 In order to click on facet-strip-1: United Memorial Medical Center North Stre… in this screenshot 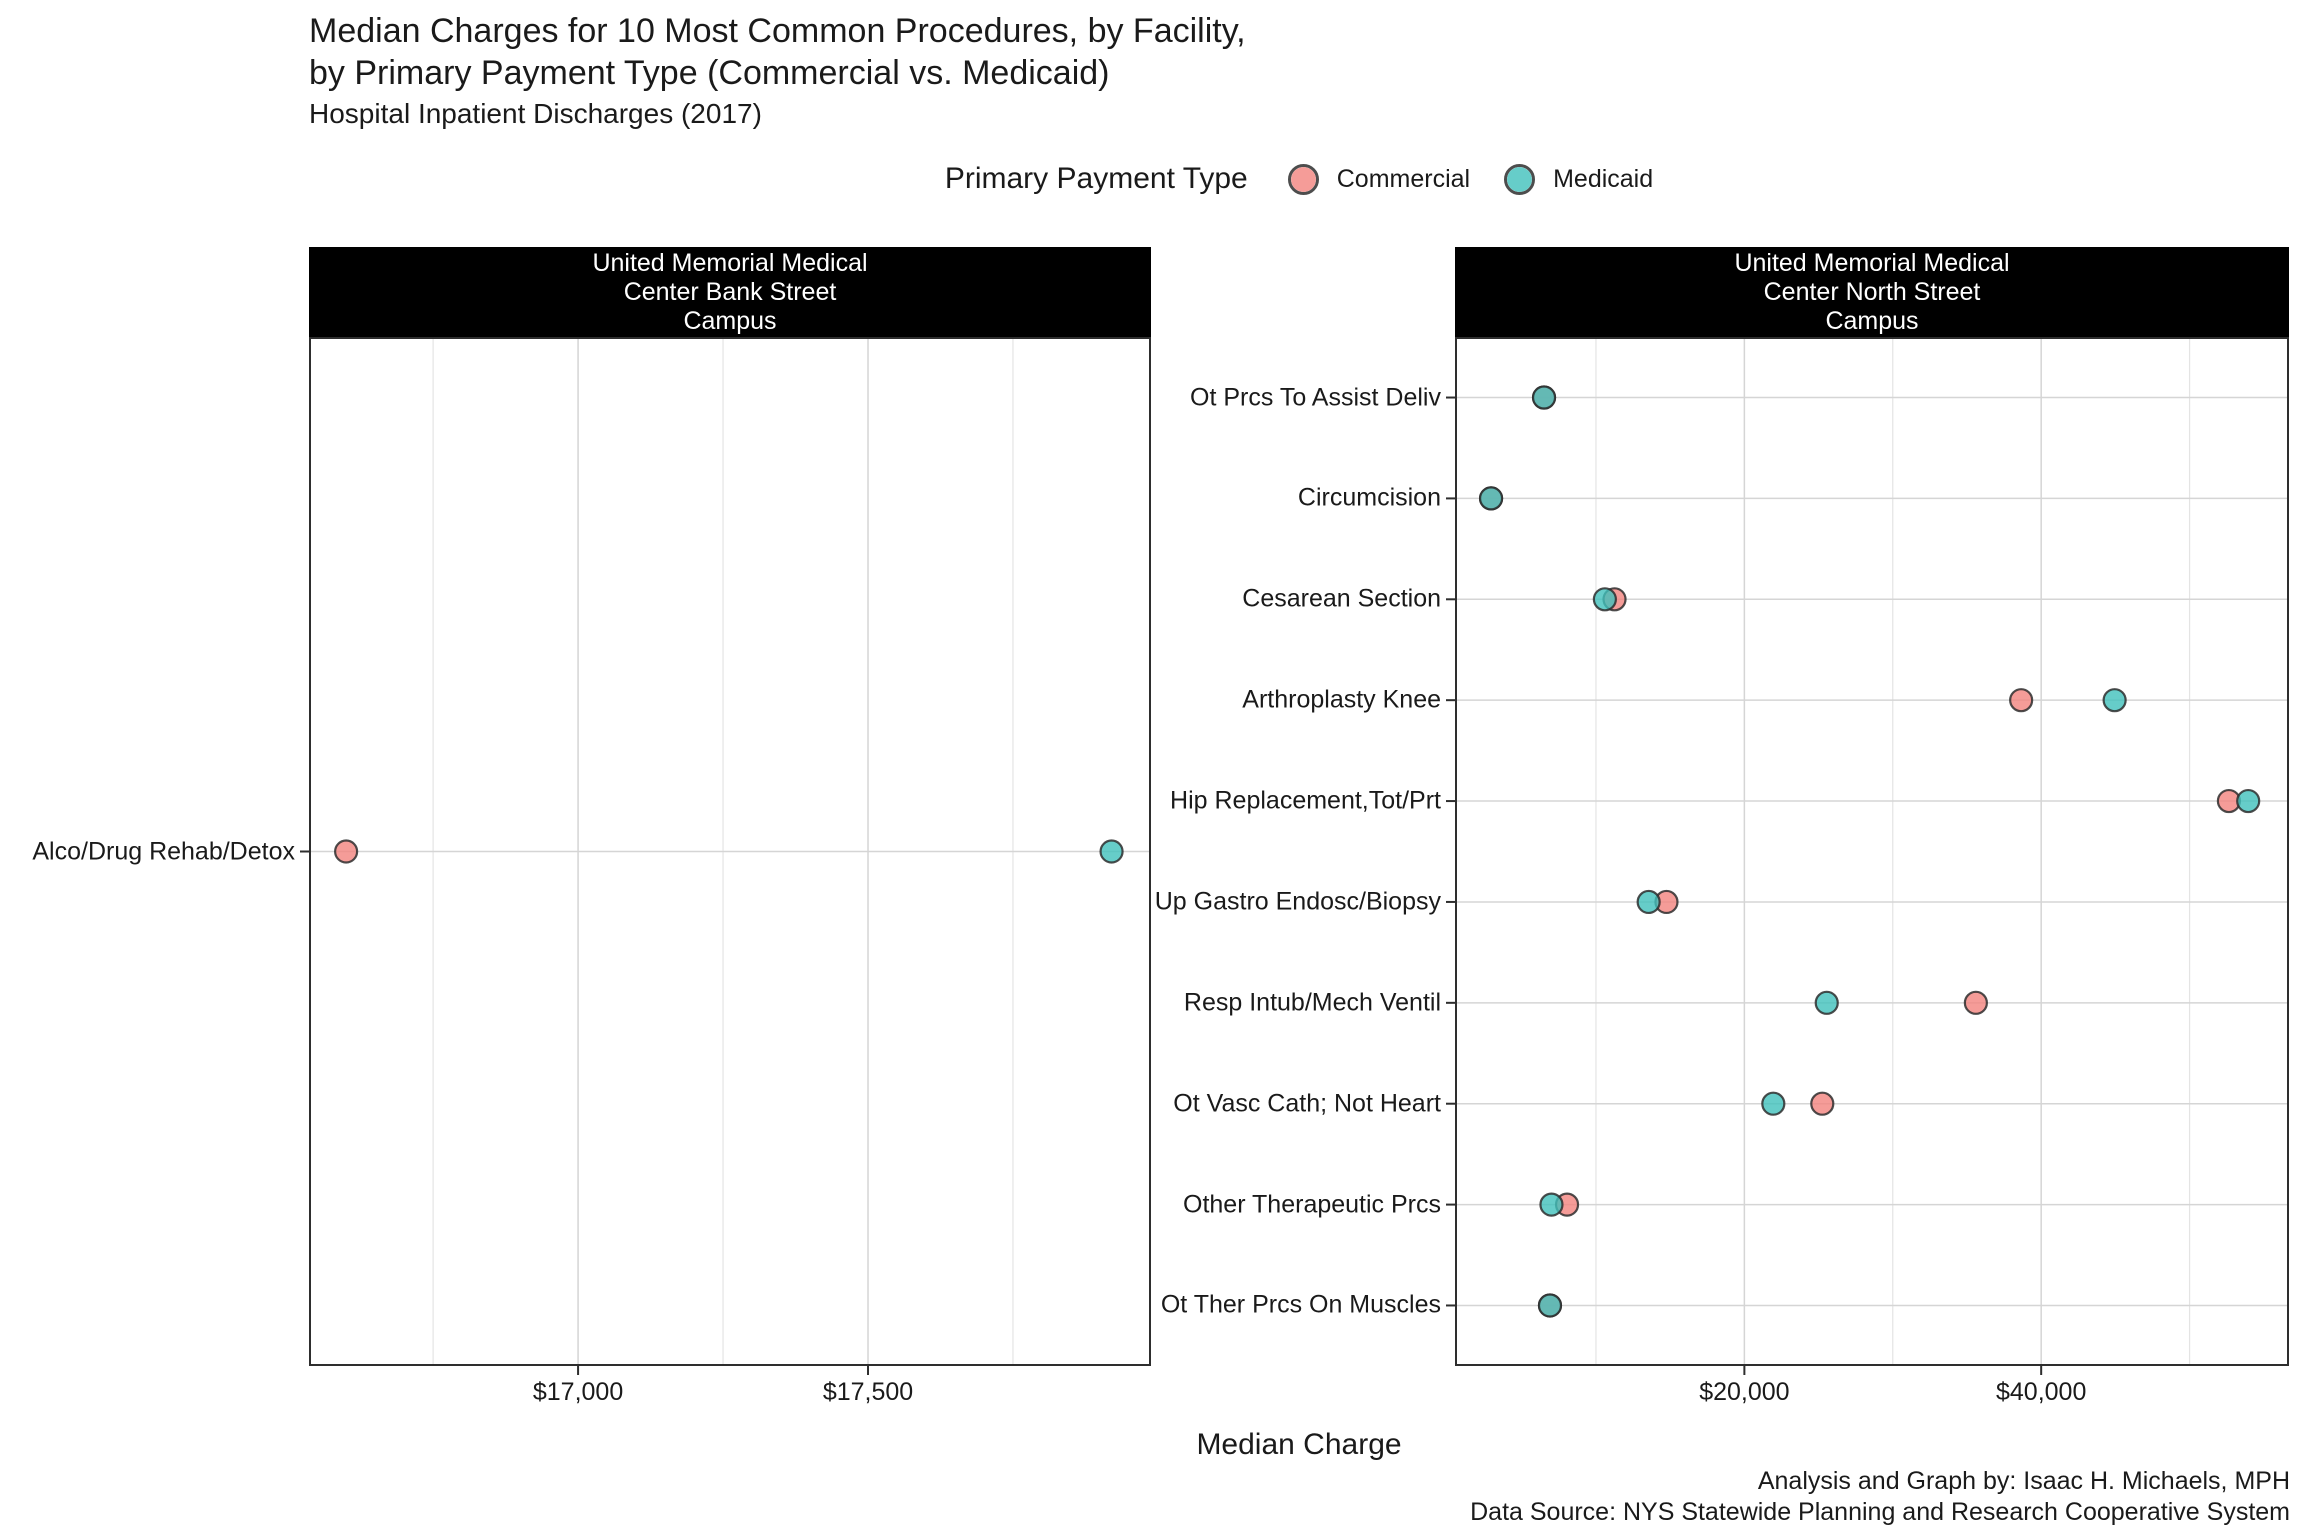, I will do `click(1872, 292)`.